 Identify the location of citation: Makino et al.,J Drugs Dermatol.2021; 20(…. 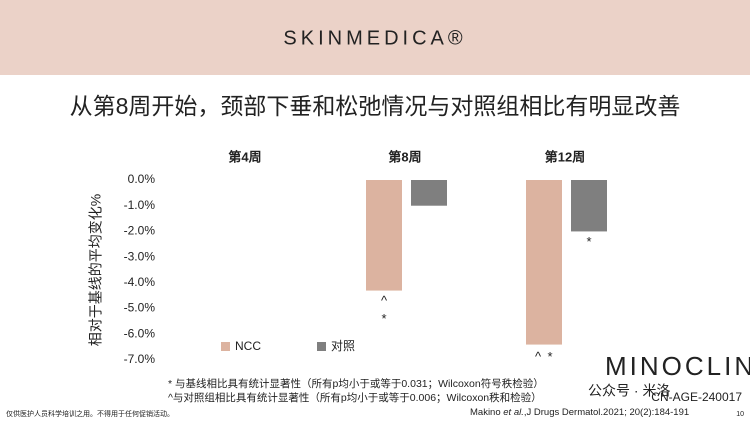
(579, 412).